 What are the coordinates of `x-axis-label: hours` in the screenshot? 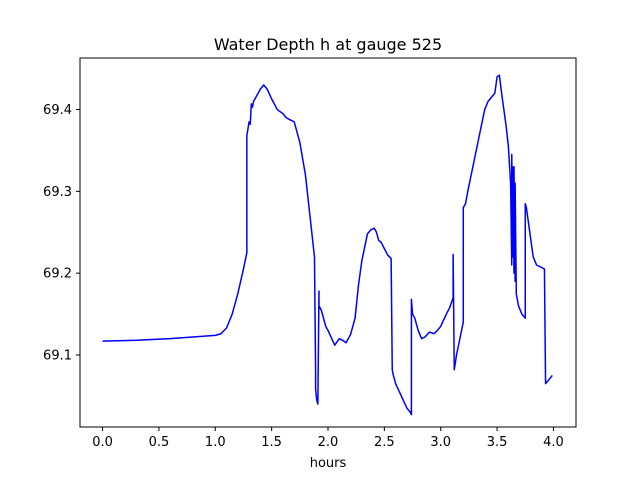 It's located at (328, 463).